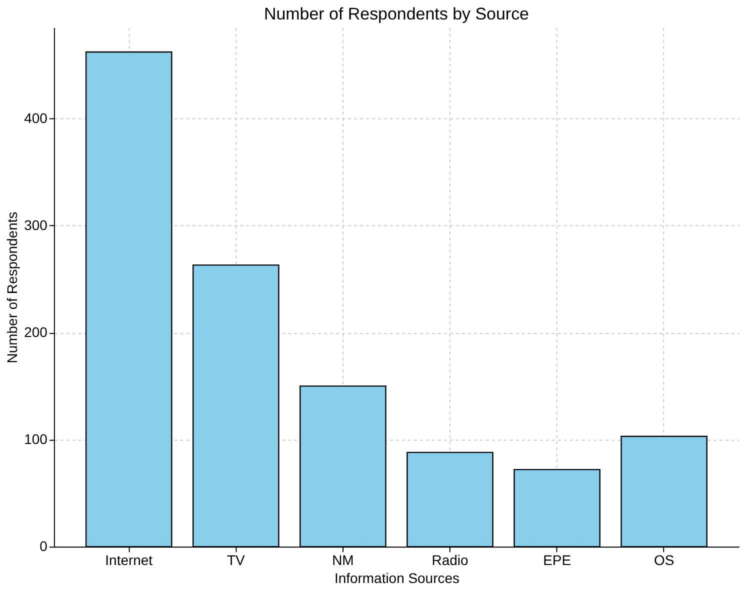  What do you see at coordinates (44, 546) in the screenshot?
I see `y-tick-label: 0` at bounding box center [44, 546].